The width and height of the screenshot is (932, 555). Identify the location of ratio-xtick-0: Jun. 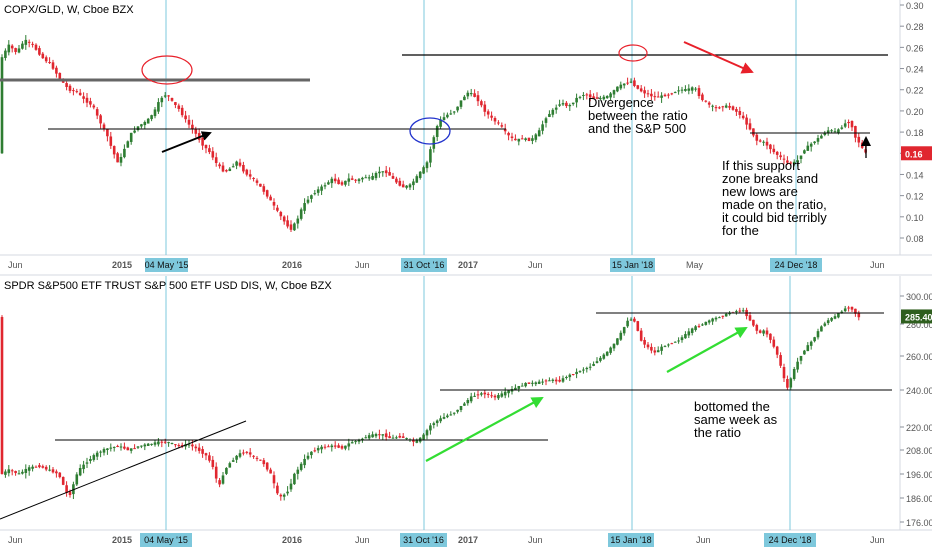
(15, 265).